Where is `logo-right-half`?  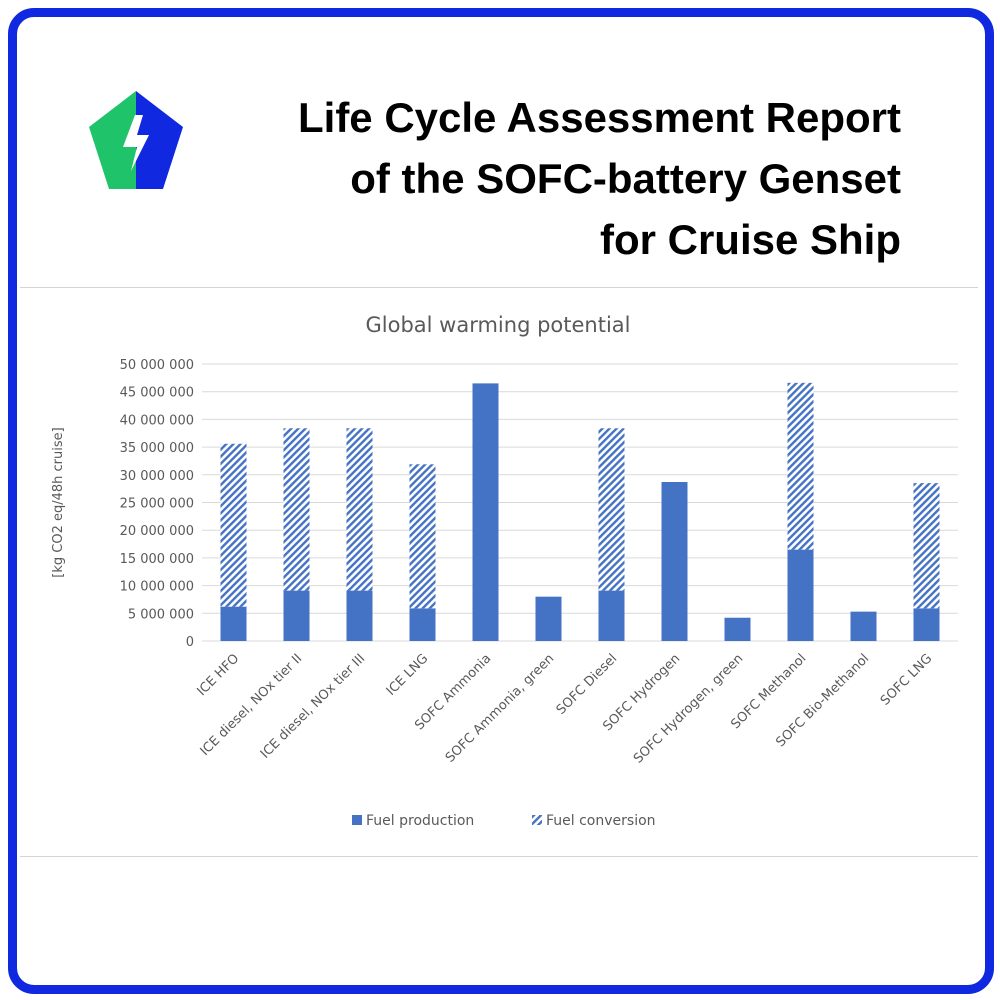 logo-right-half is located at coordinates (159, 140).